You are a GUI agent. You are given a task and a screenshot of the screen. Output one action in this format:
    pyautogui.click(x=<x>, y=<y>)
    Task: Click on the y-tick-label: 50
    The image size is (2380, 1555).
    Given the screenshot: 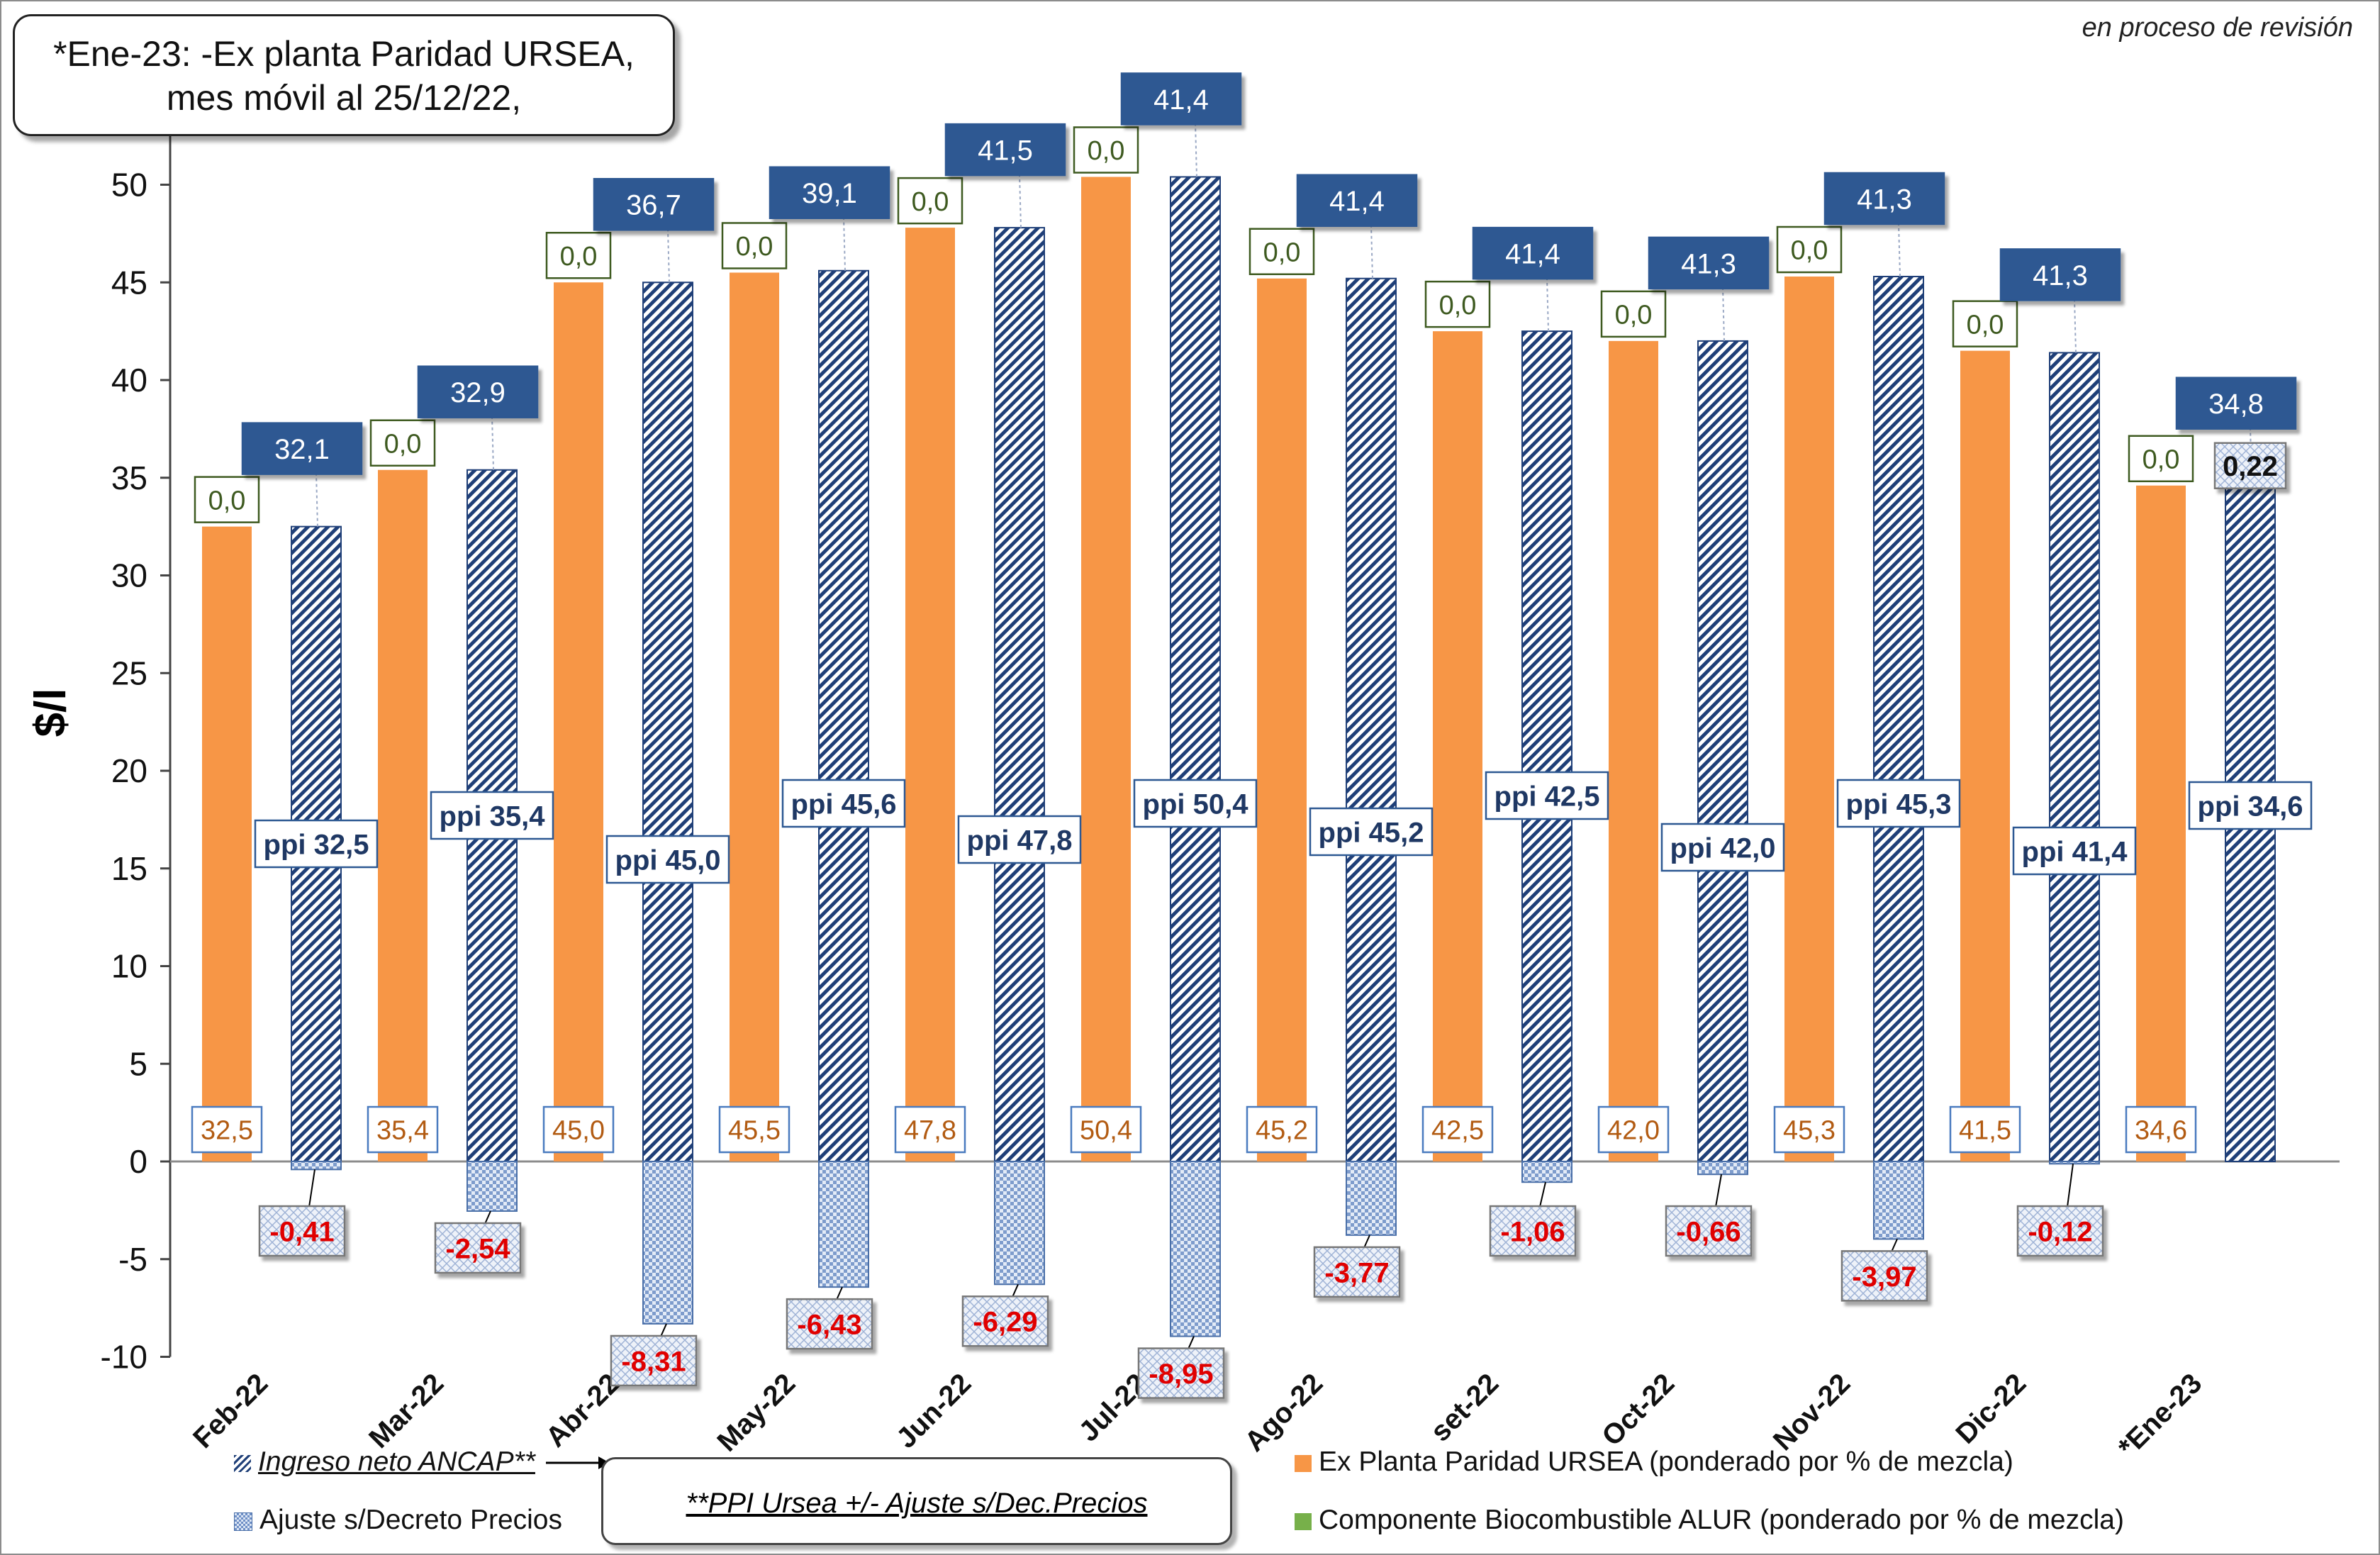 What is the action you would take?
    pyautogui.click(x=129, y=186)
    